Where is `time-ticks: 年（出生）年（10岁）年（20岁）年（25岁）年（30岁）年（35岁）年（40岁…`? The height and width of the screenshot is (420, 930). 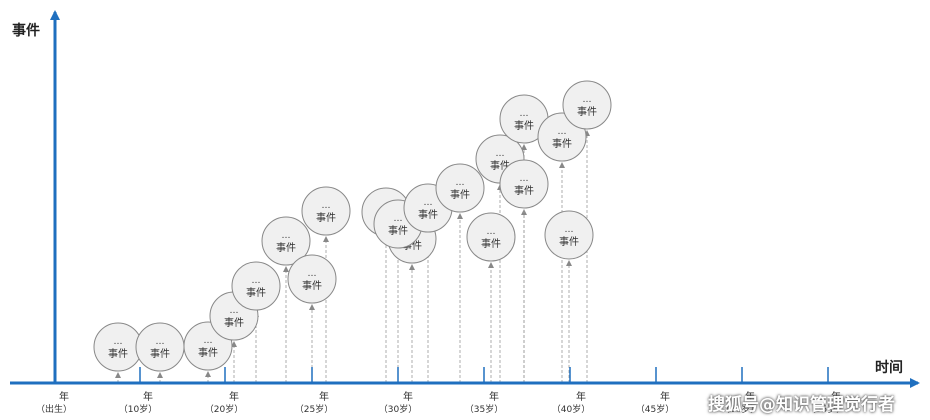 time-ticks: 年（出生）年（10岁）年（20岁）年（25岁）年（30岁）年（35岁）年（40岁… is located at coordinates (440, 391).